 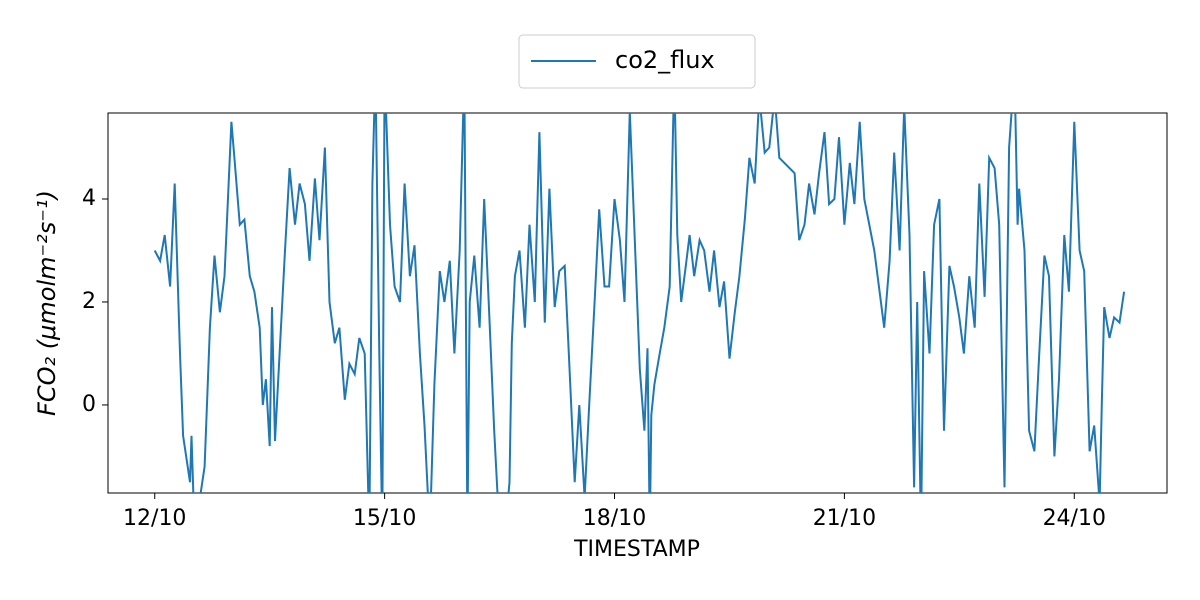 I want to click on legend-box, so click(x=637, y=61).